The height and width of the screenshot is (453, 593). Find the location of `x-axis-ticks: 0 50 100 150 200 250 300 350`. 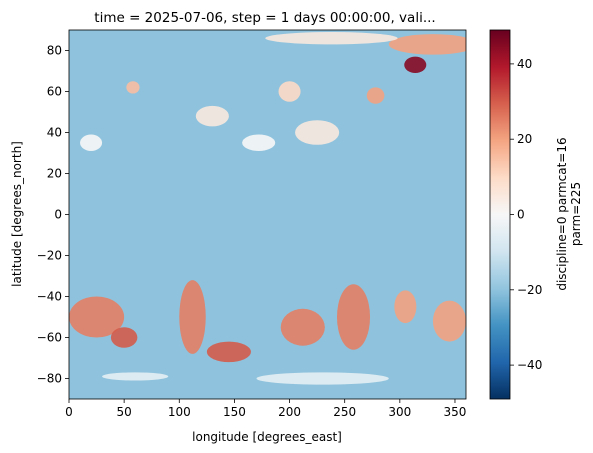

x-axis-ticks: 0 50 100 150 200 250 300 350 is located at coordinates (265, 409).